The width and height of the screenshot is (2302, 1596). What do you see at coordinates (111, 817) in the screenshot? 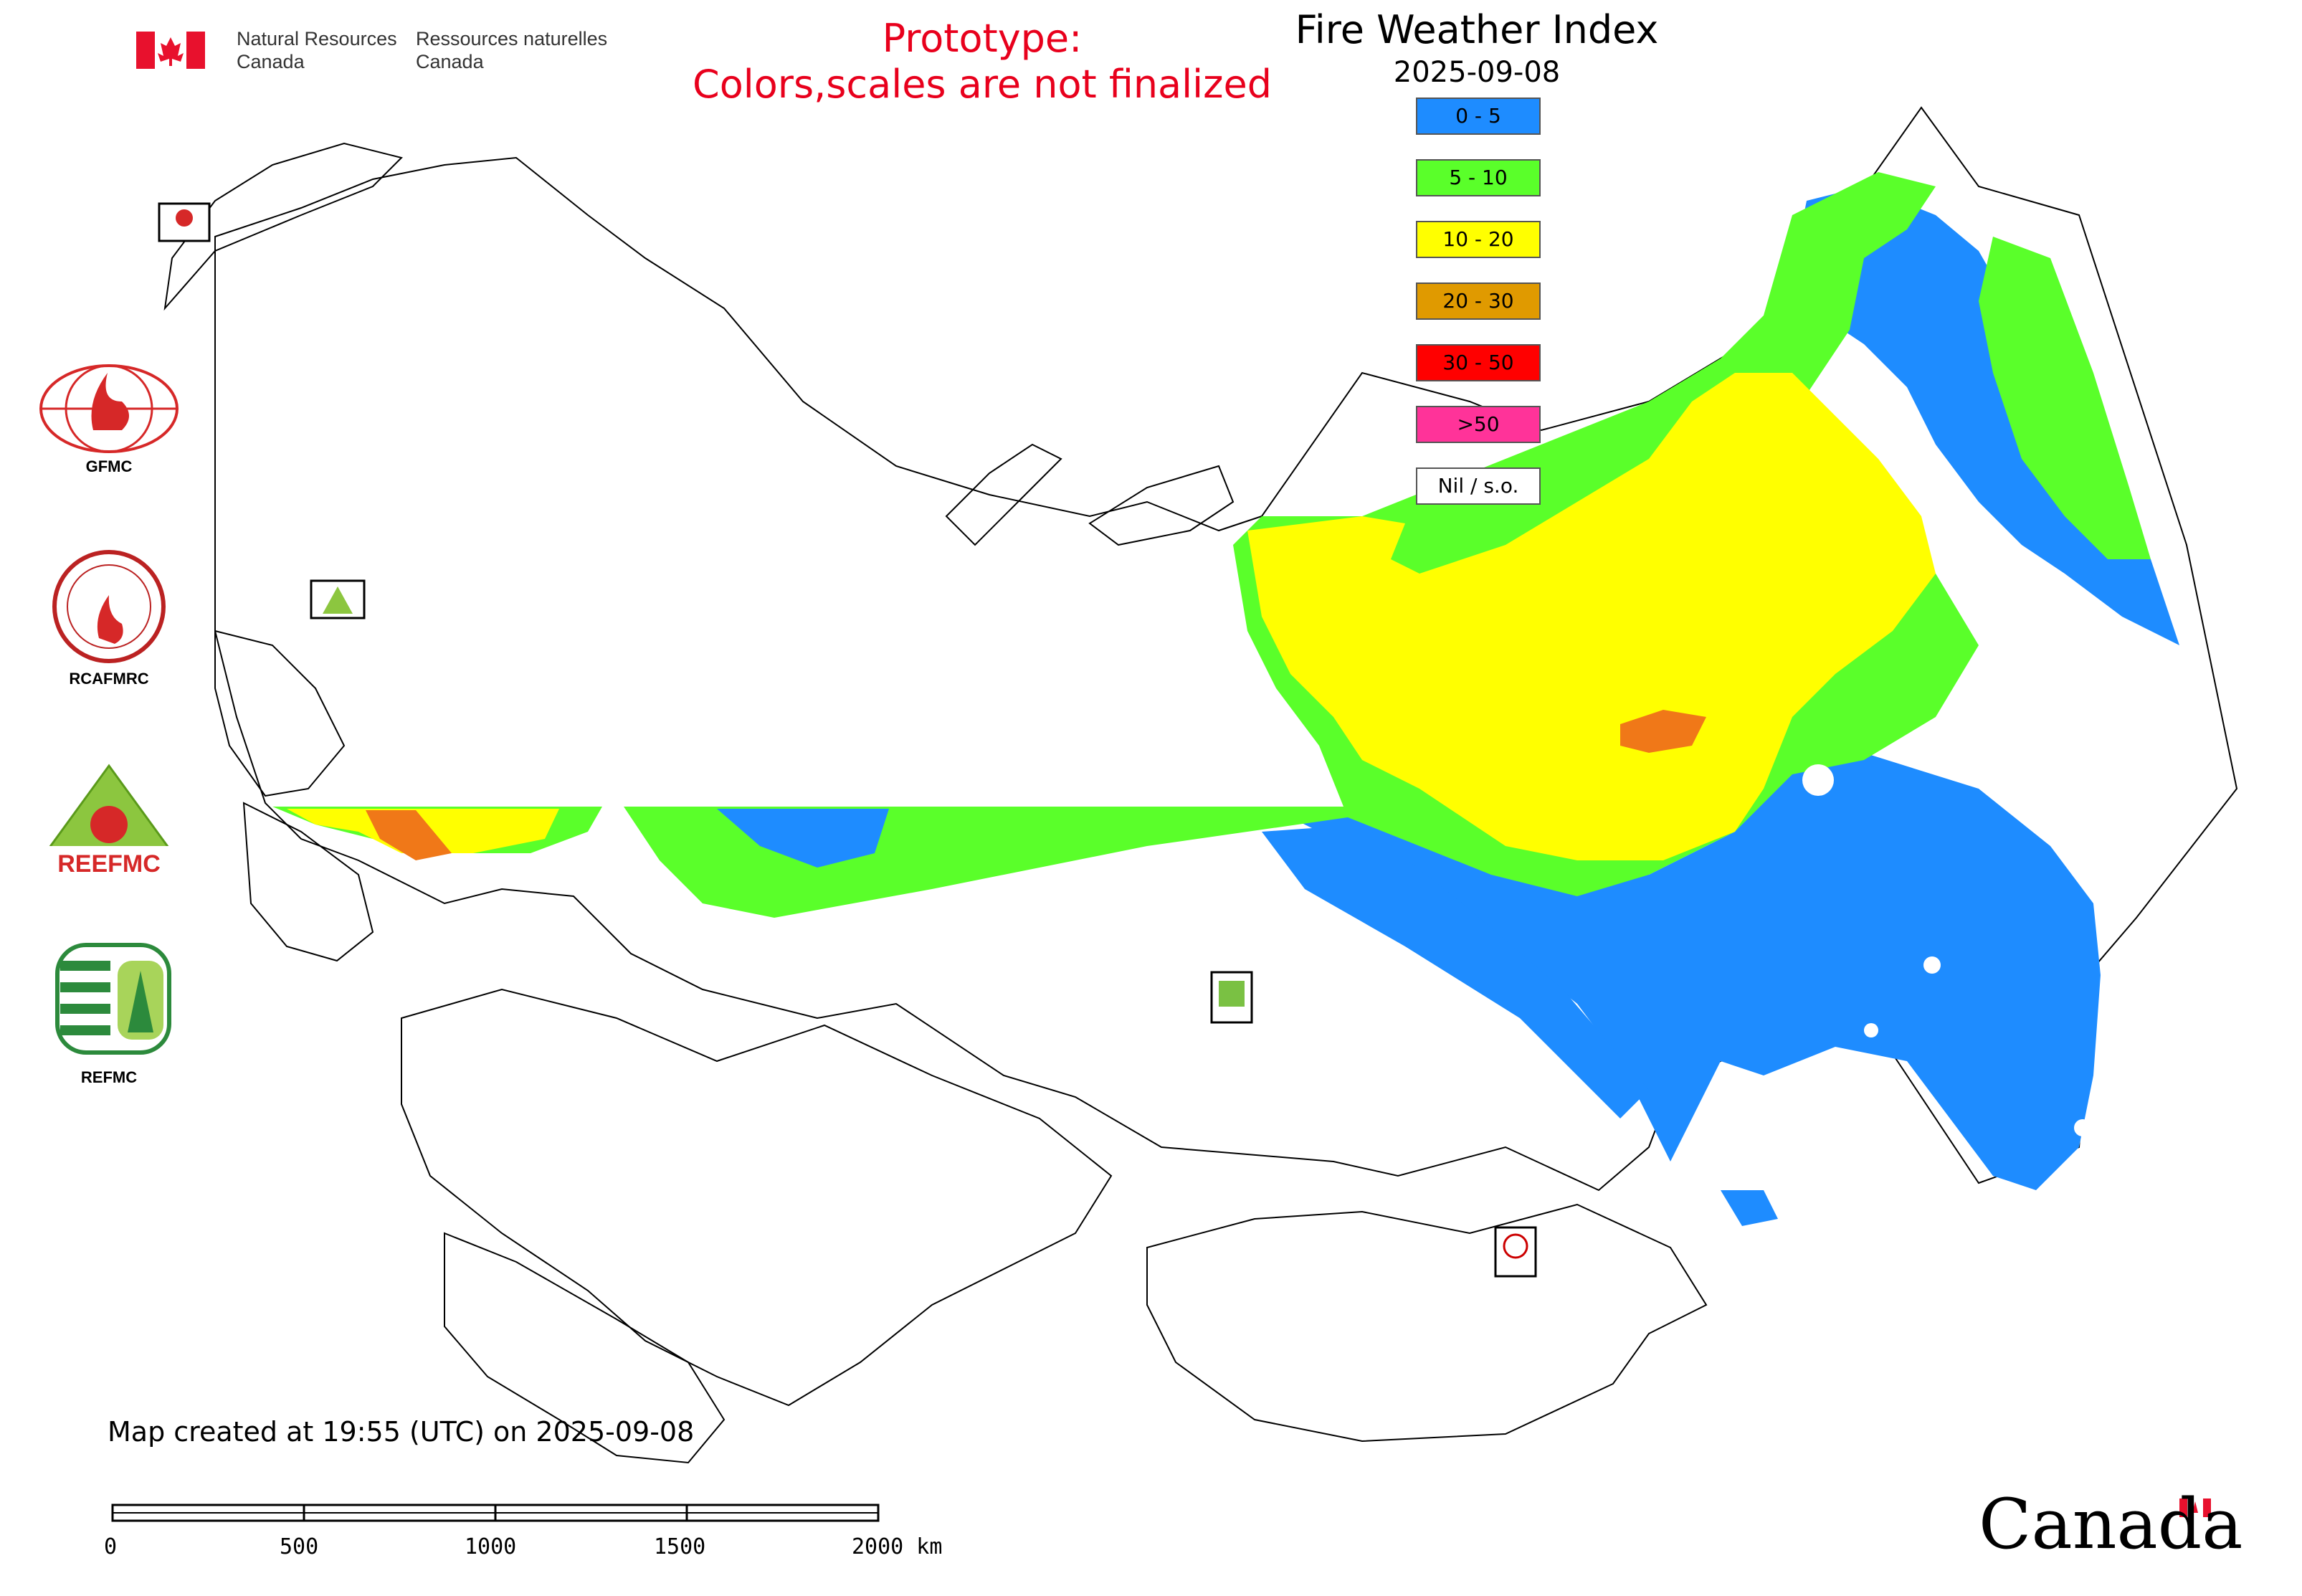
I see `reefmc-logo` at bounding box center [111, 817].